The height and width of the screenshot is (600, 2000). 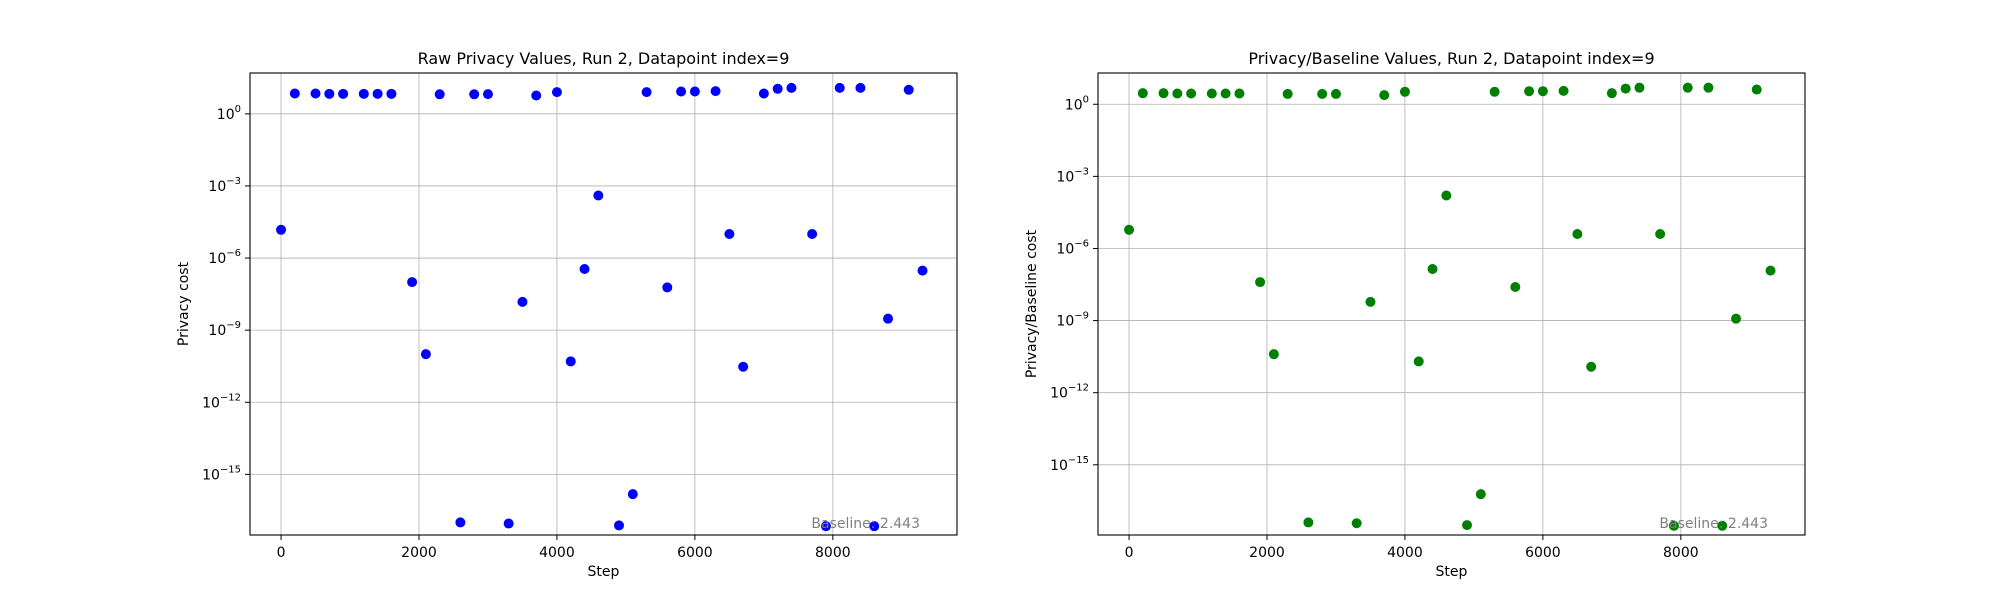 What do you see at coordinates (695, 553) in the screenshot?
I see `x-tick-label: 6000` at bounding box center [695, 553].